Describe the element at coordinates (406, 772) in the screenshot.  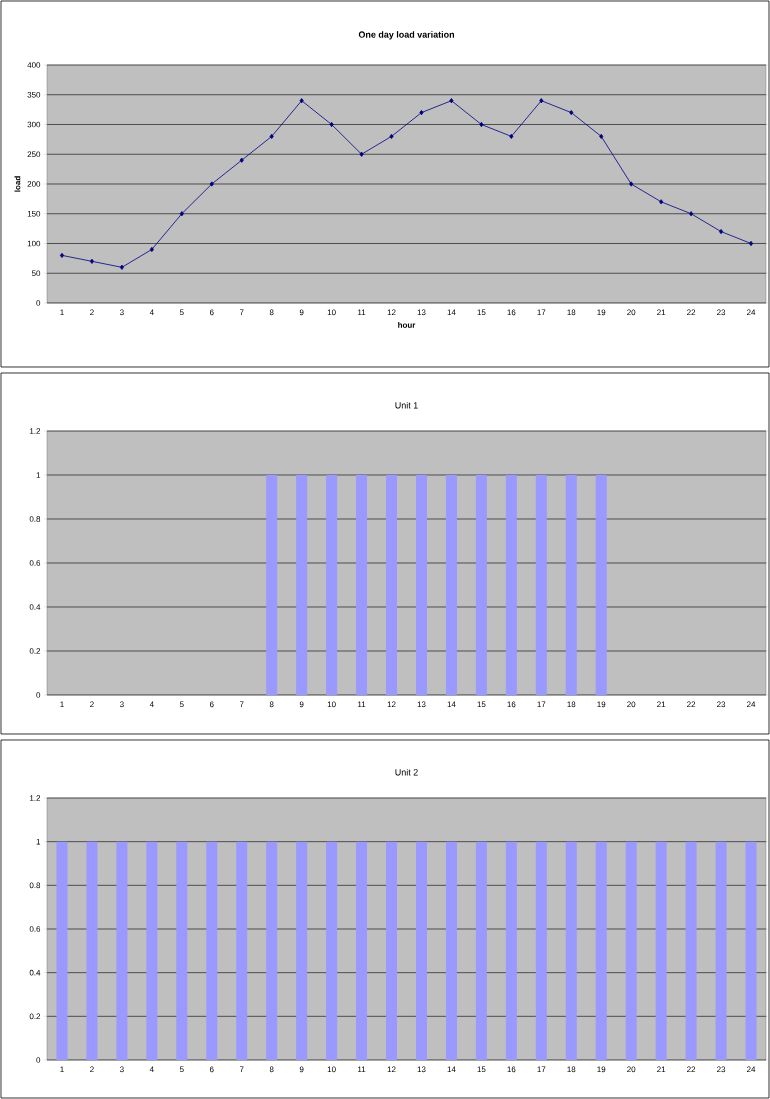
I see `chart-title: Unit 2` at that location.